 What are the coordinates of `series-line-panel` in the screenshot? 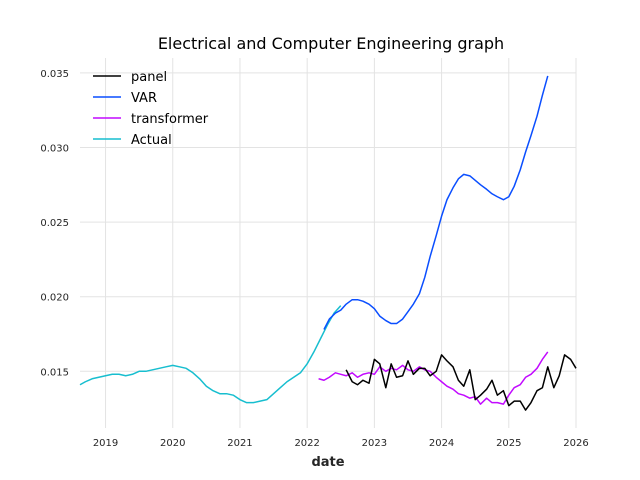 It's located at (461, 382).